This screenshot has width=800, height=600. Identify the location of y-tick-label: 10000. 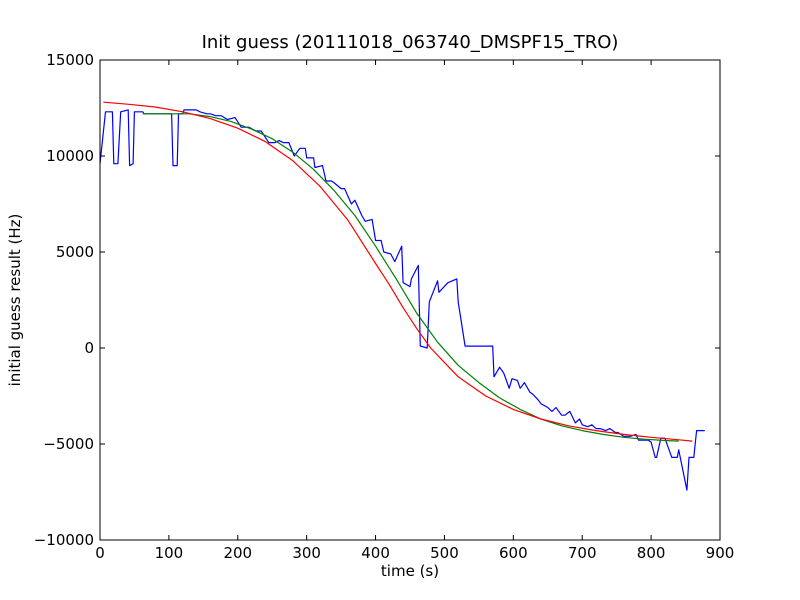
(70, 156).